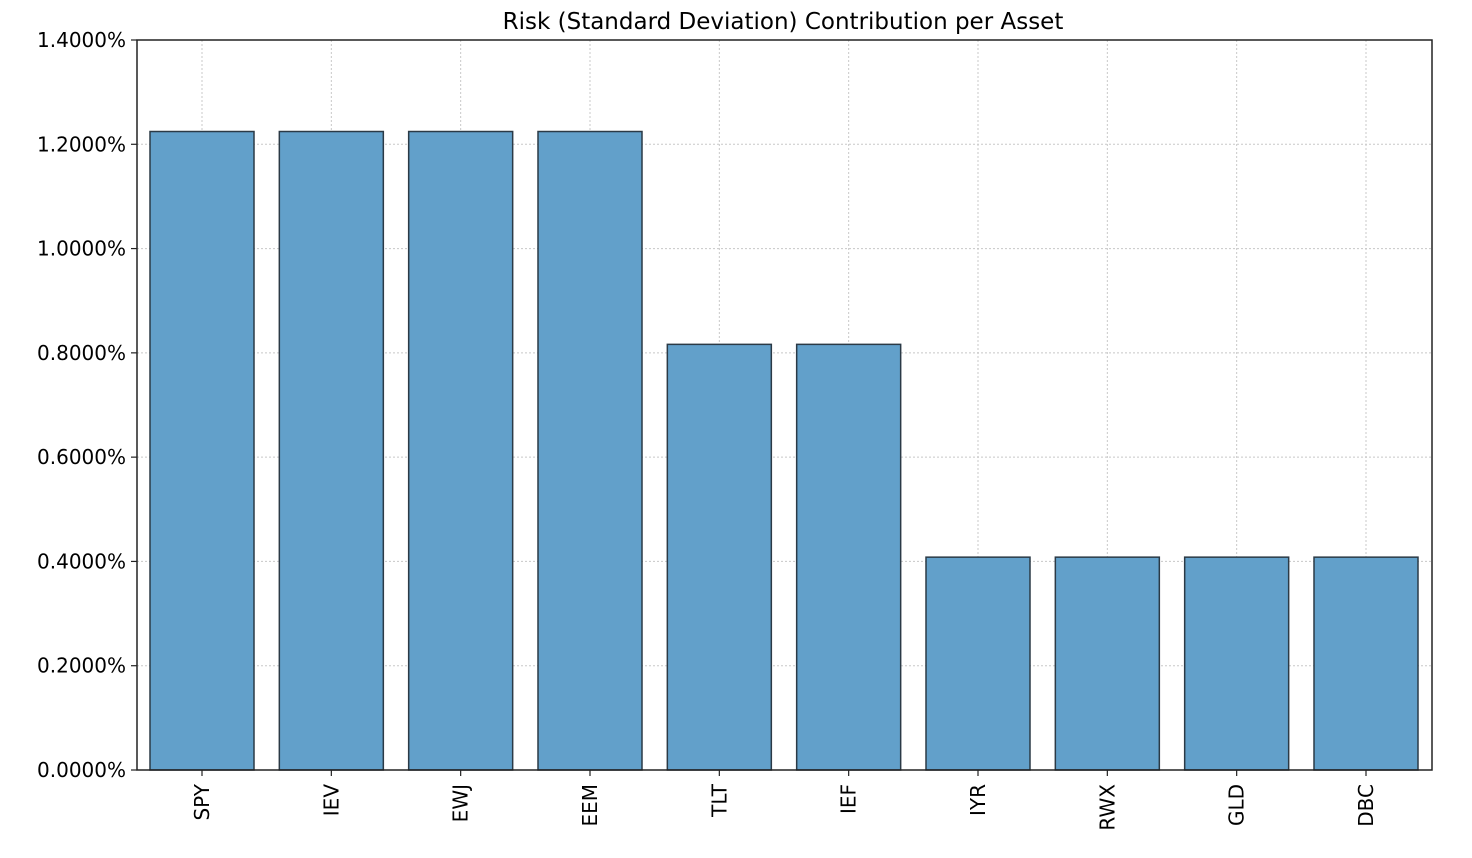 Image resolution: width=1472 pixels, height=858 pixels. I want to click on y-tick-label: 0.6000%, so click(81, 457).